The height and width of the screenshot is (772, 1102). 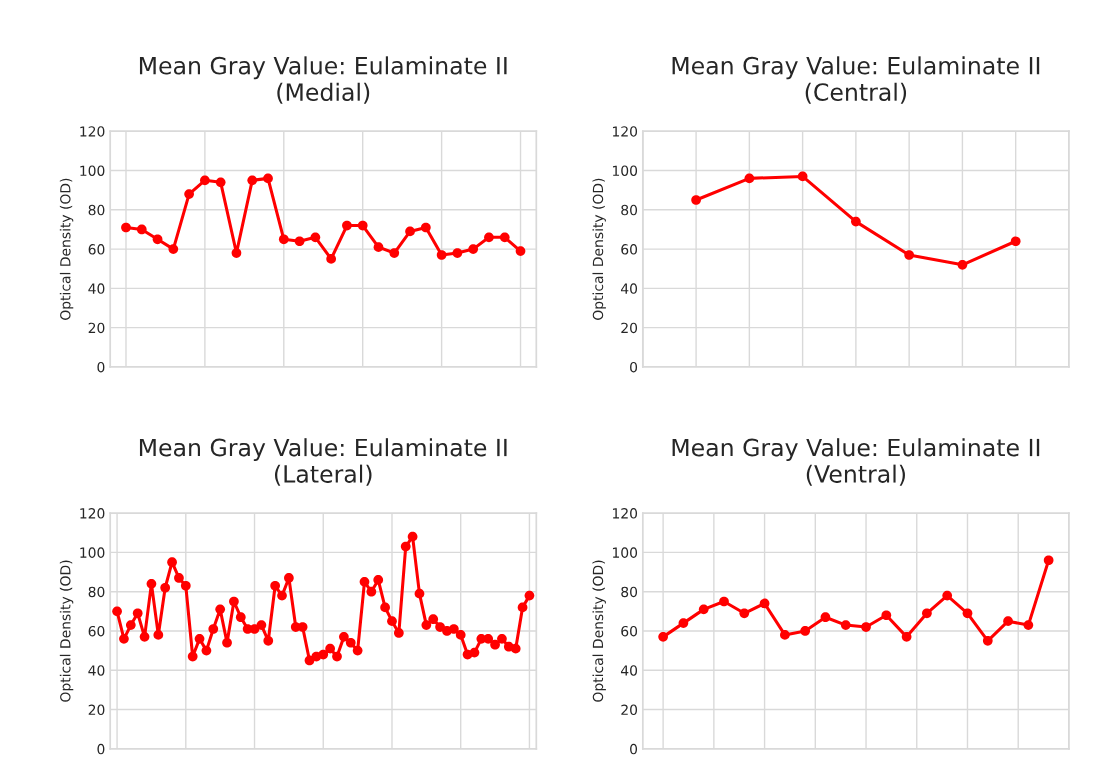 What do you see at coordinates (856, 80) in the screenshot?
I see `chart-title: Mean Gray Value: Eulaminate II (Central)` at bounding box center [856, 80].